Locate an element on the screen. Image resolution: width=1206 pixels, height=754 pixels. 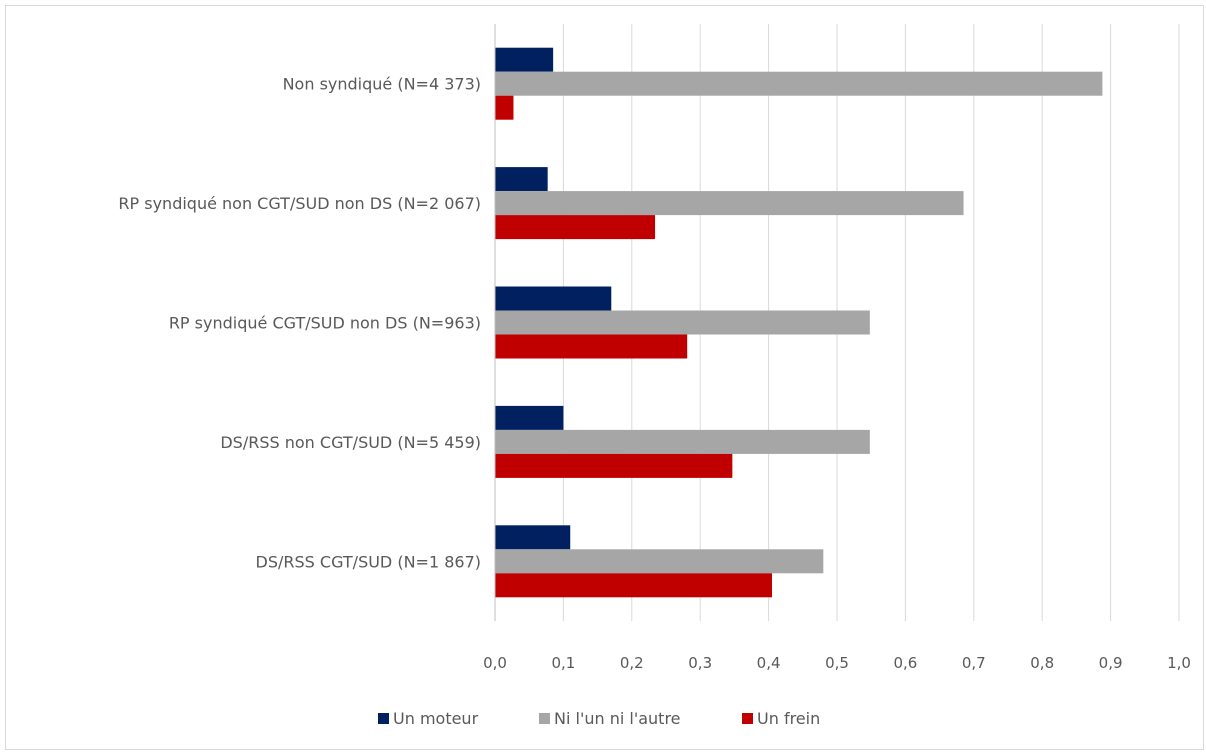
x-tick-label: 0,9 is located at coordinates (1111, 663).